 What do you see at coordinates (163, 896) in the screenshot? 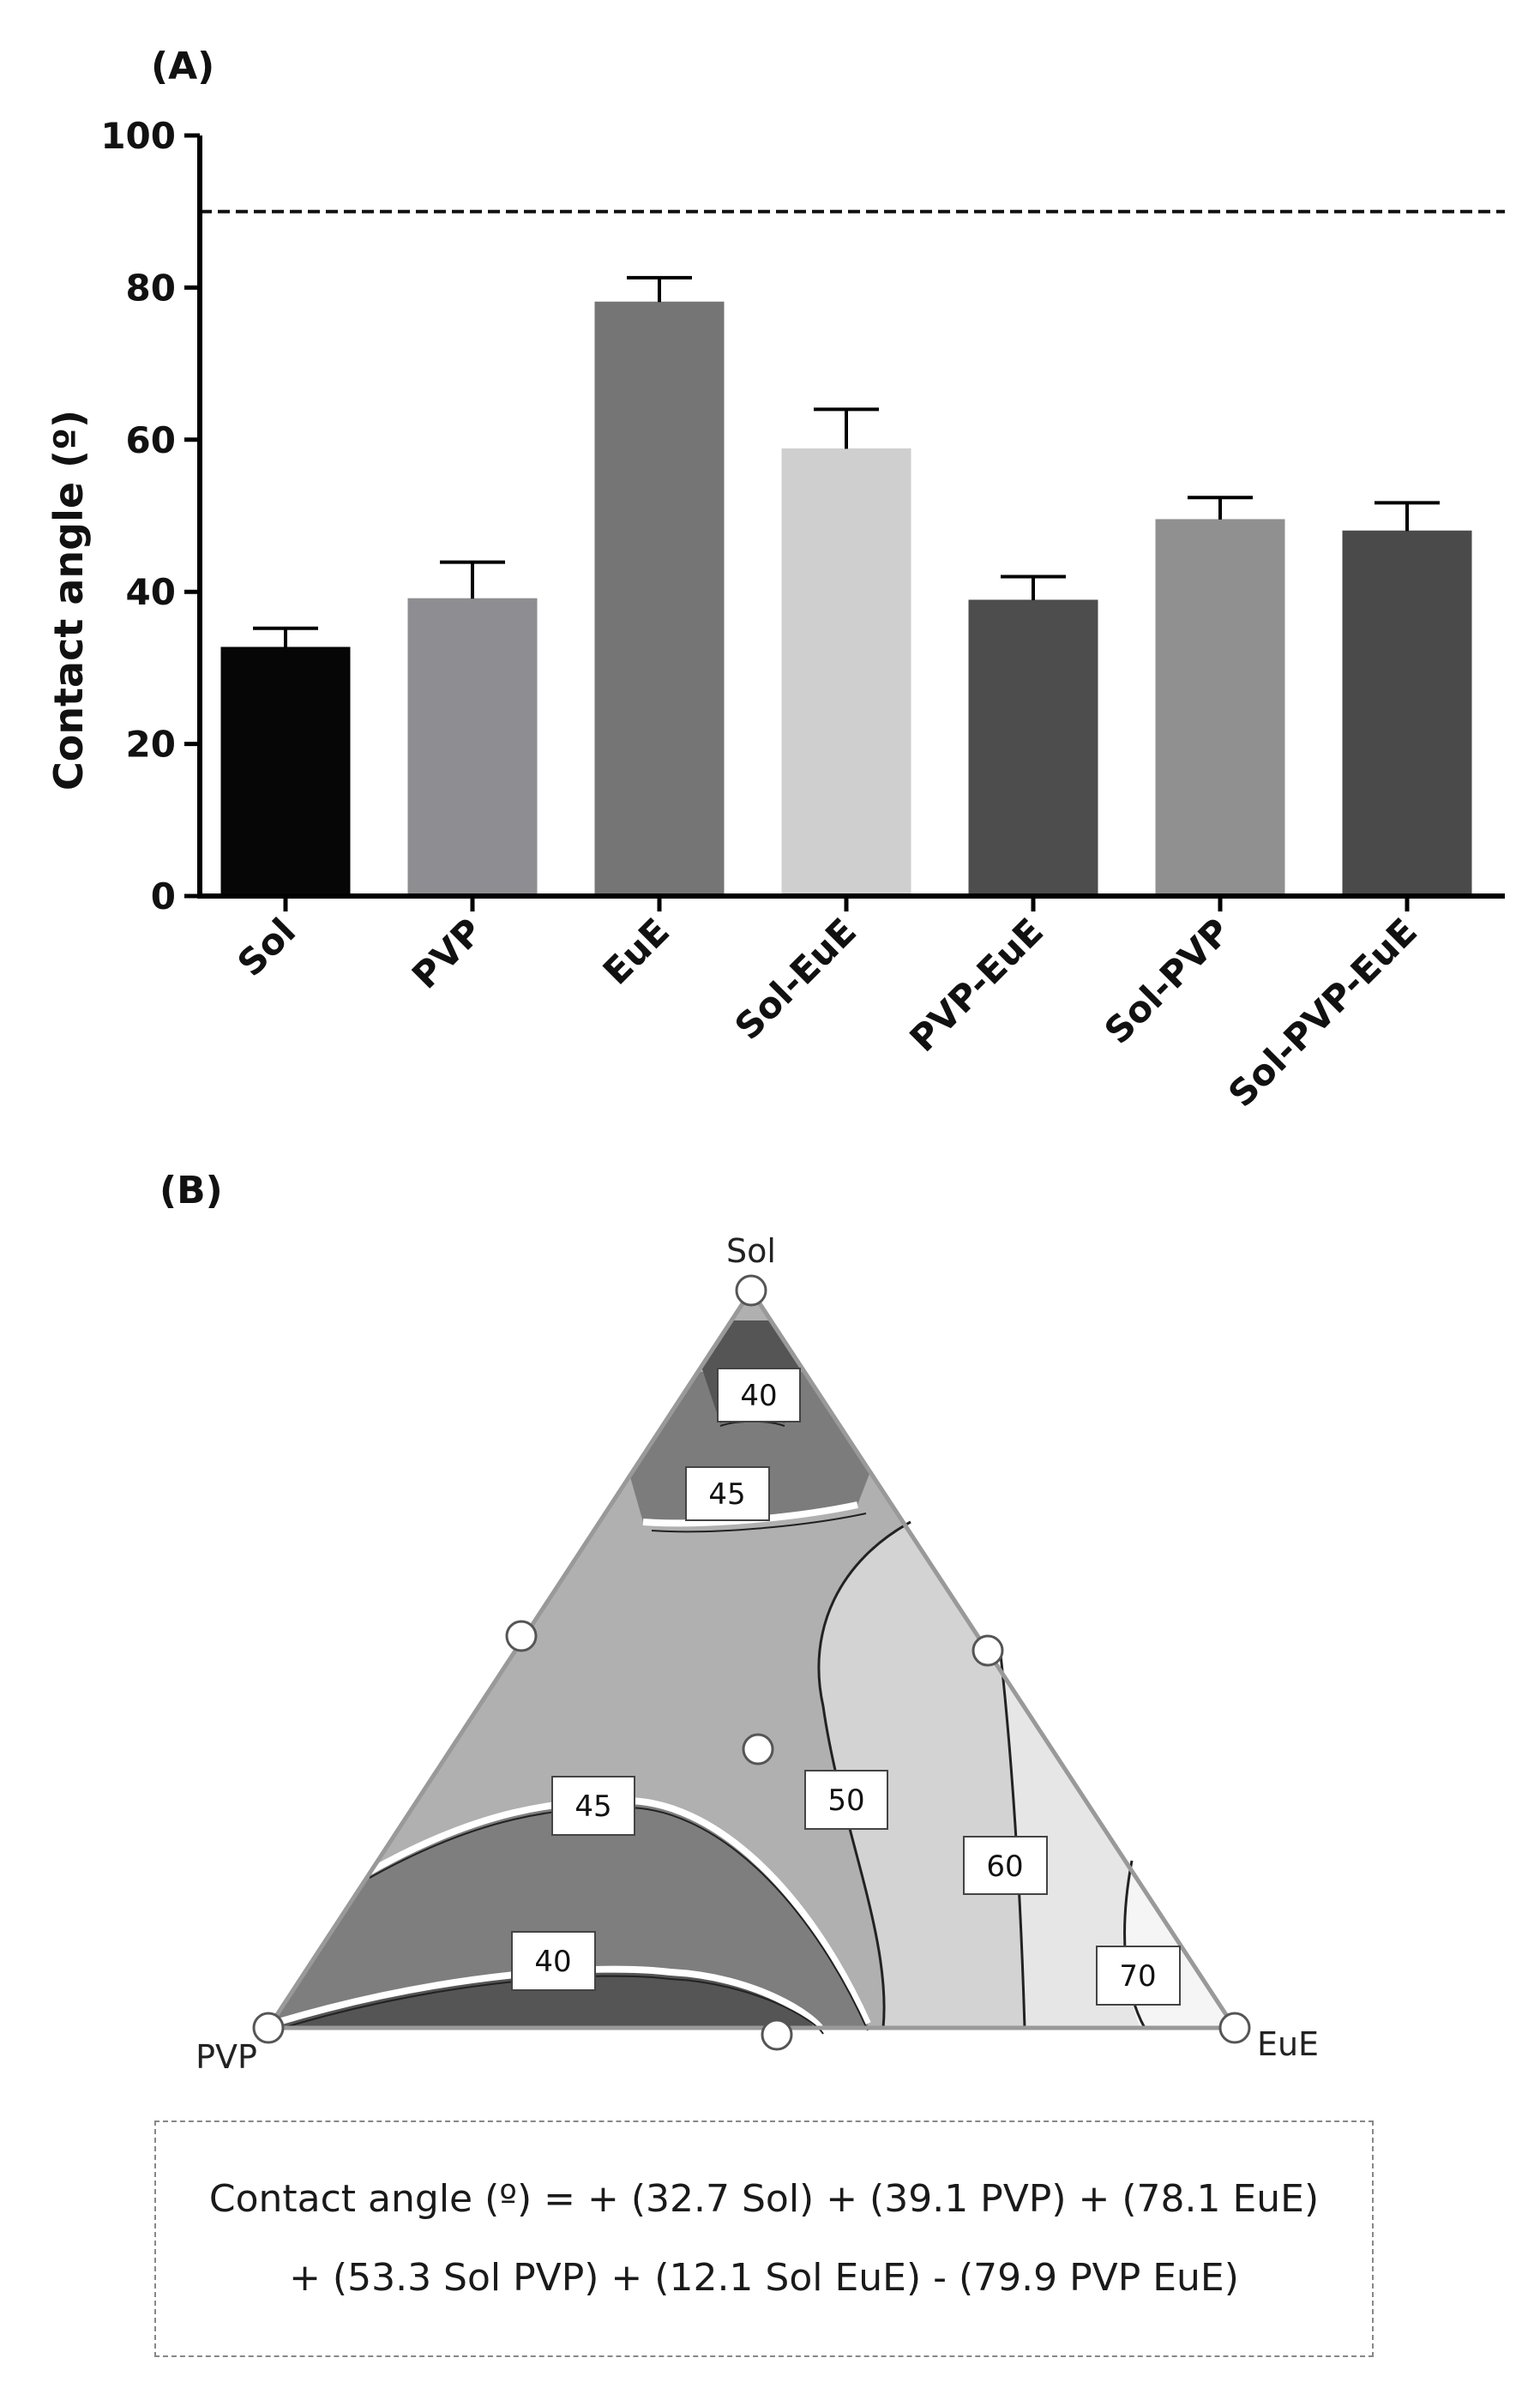
I see `y-tick-label: 0` at bounding box center [163, 896].